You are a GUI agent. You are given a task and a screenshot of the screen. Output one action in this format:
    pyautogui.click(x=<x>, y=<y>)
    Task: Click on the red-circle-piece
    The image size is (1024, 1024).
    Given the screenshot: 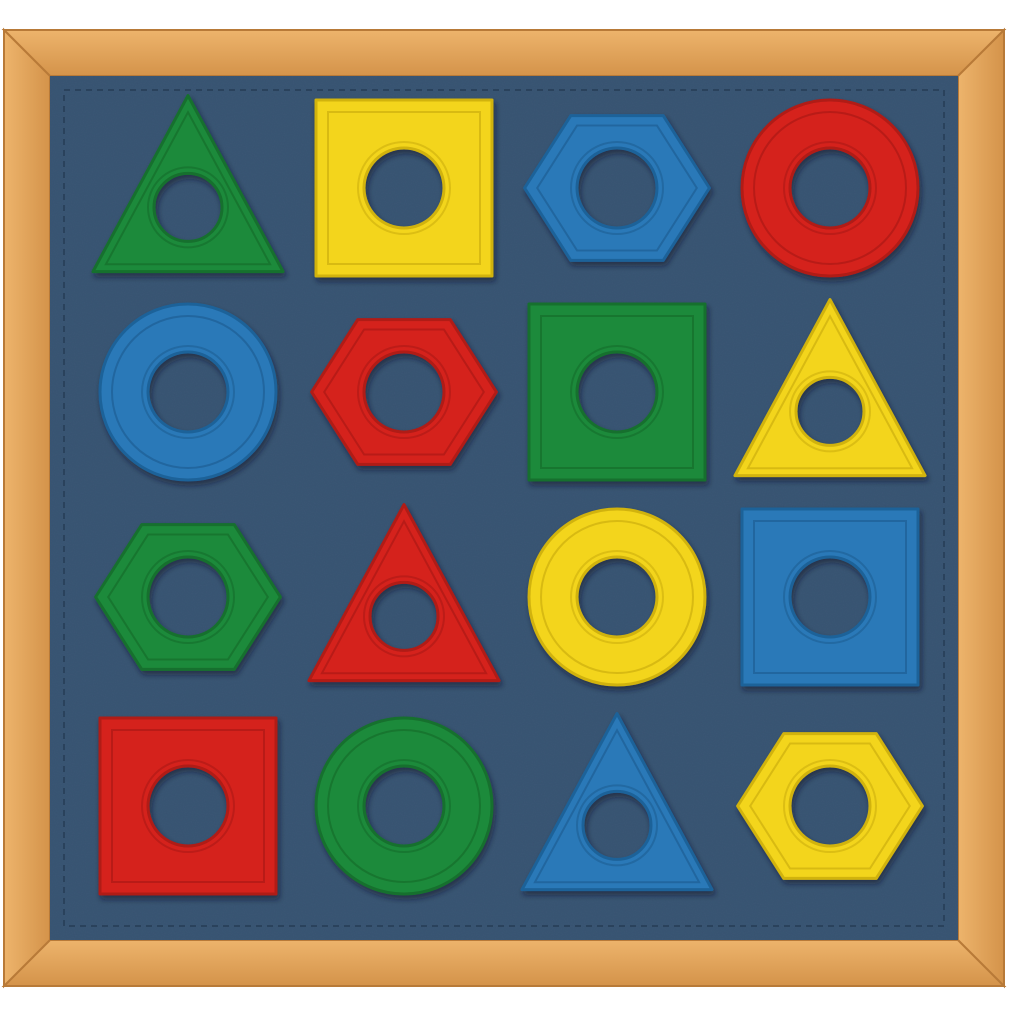 What is the action you would take?
    pyautogui.click(x=830, y=188)
    